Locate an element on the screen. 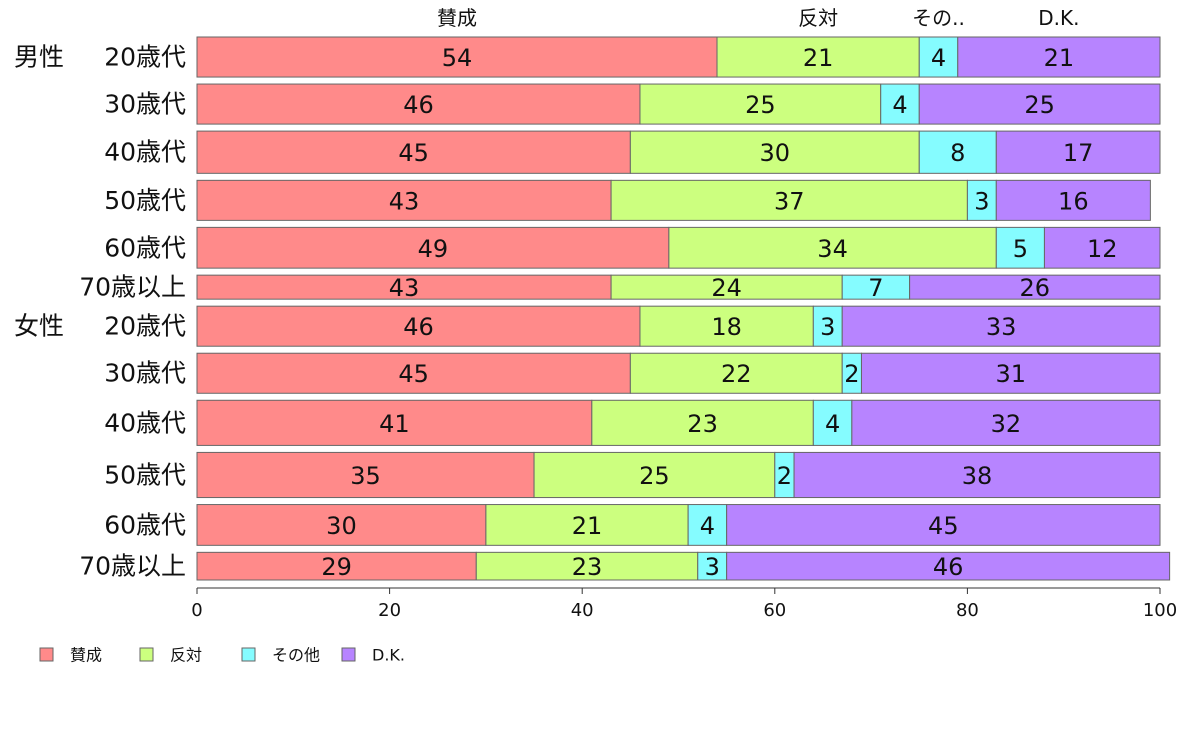 This screenshot has height=736, width=1188. data-label: 7 is located at coordinates (875, 288).